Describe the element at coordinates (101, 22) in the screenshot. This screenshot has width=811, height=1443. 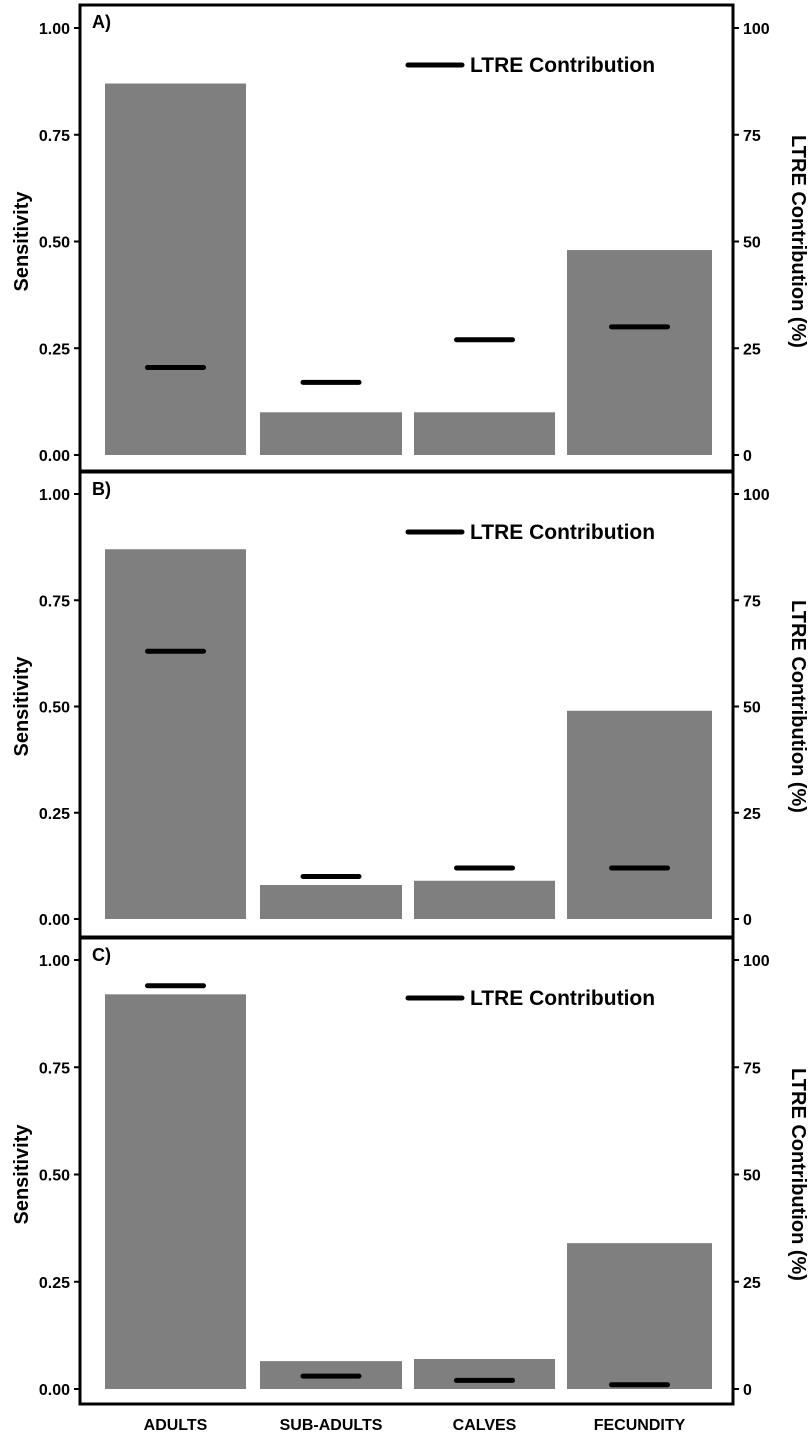
I see `panel-label: A)` at that location.